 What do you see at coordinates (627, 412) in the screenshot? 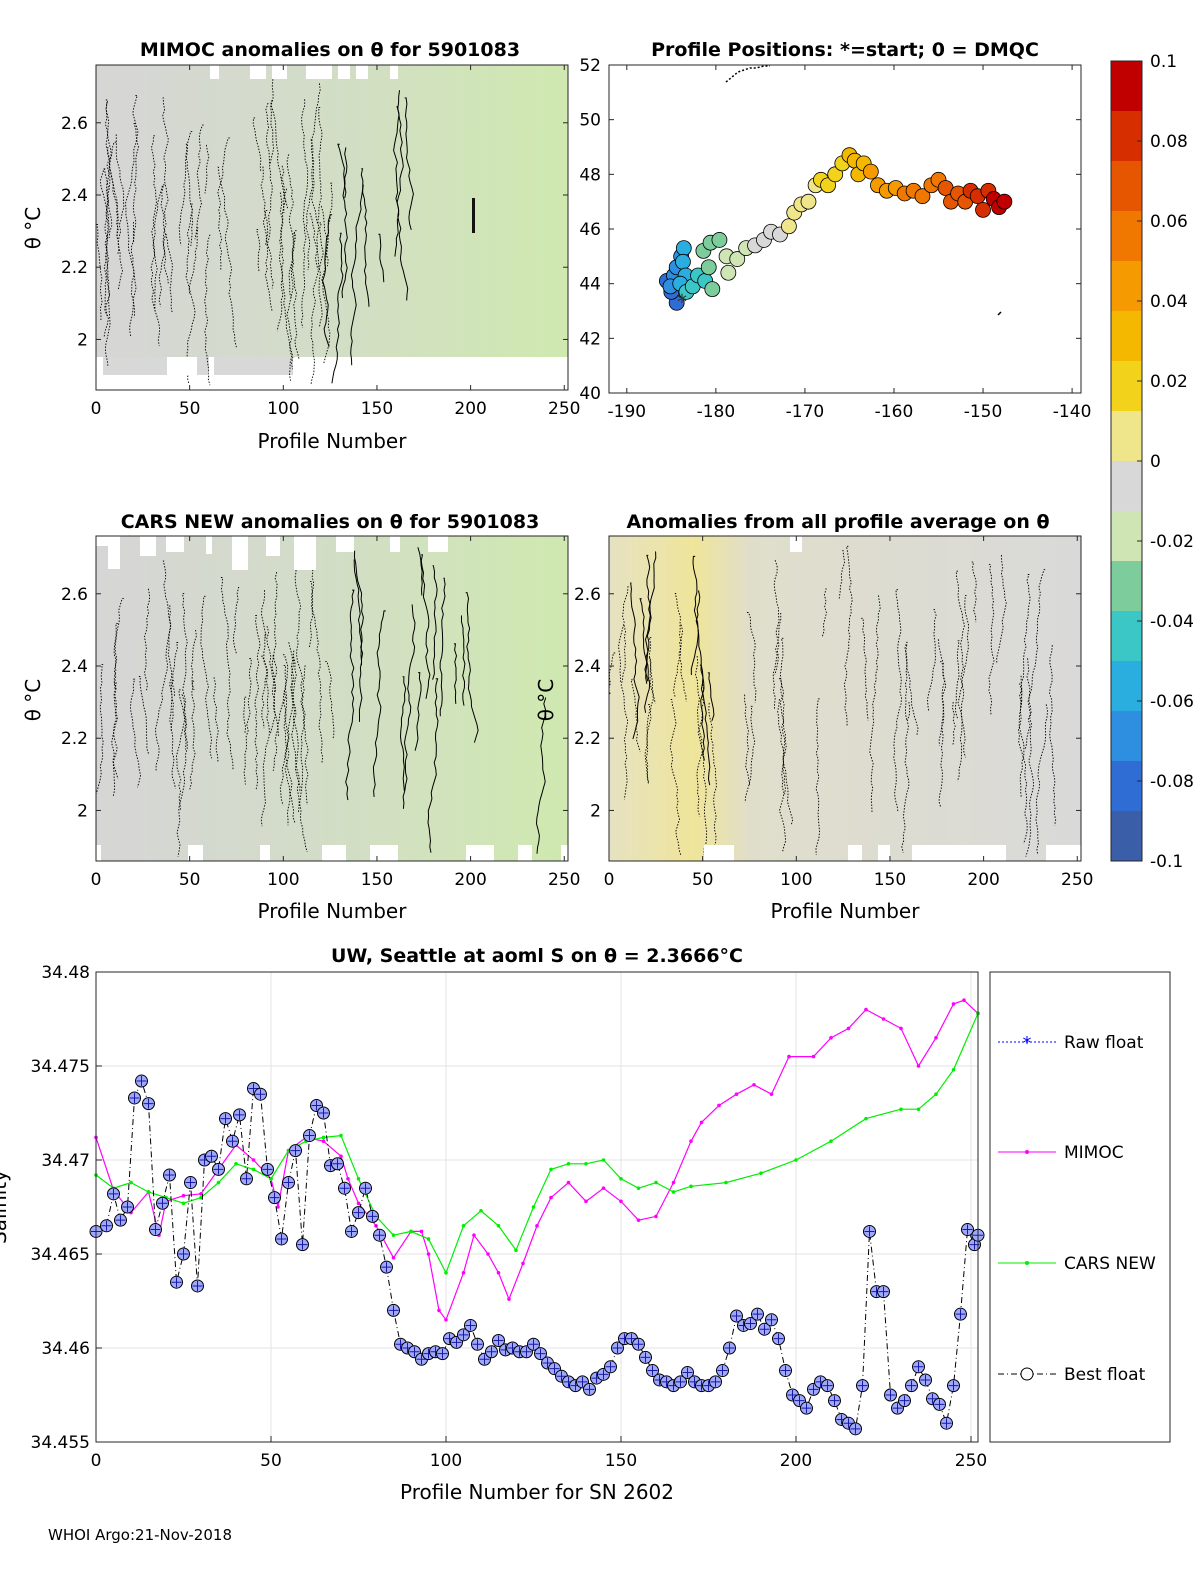
I see `x-tick-label: -190` at bounding box center [627, 412].